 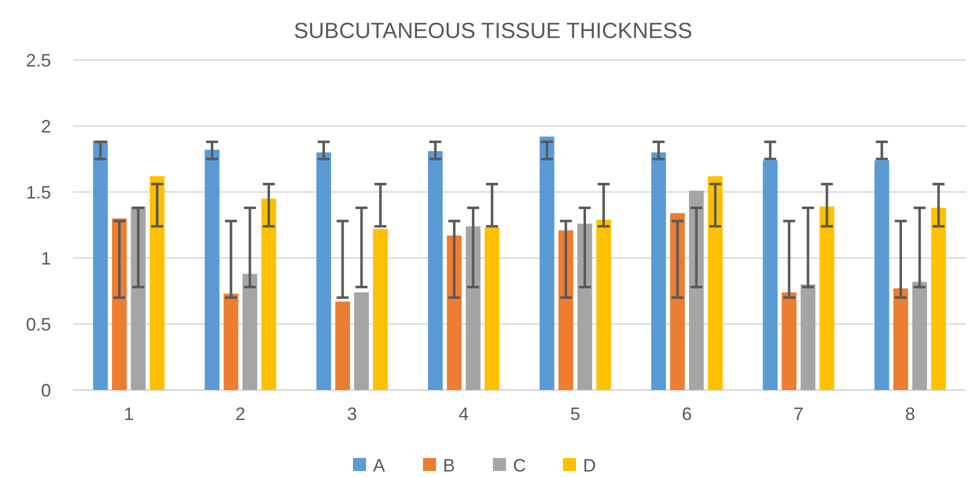 What do you see at coordinates (45, 258) in the screenshot?
I see `y-tick-label: 1` at bounding box center [45, 258].